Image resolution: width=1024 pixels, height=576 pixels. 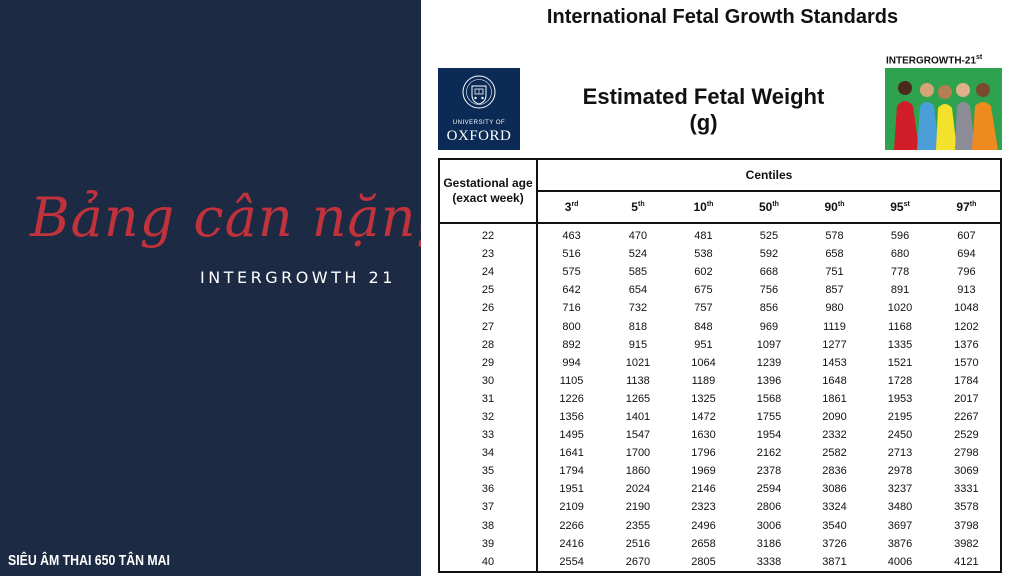 I want to click on centile-header-97: 97th, so click(x=966, y=207).